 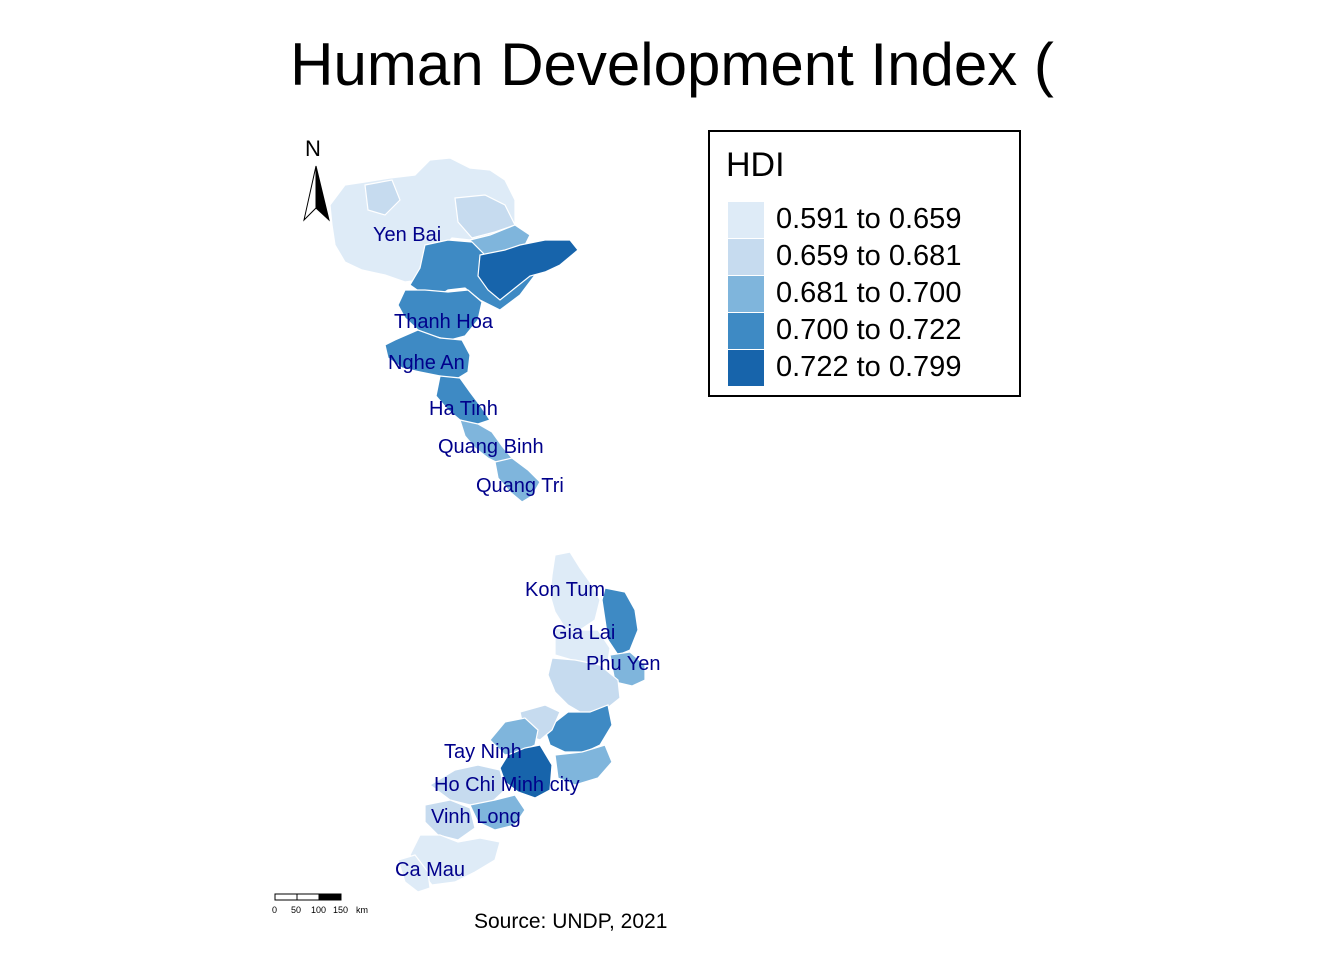 I want to click on source-caption: Source: UNDP, 2021, so click(x=571, y=921).